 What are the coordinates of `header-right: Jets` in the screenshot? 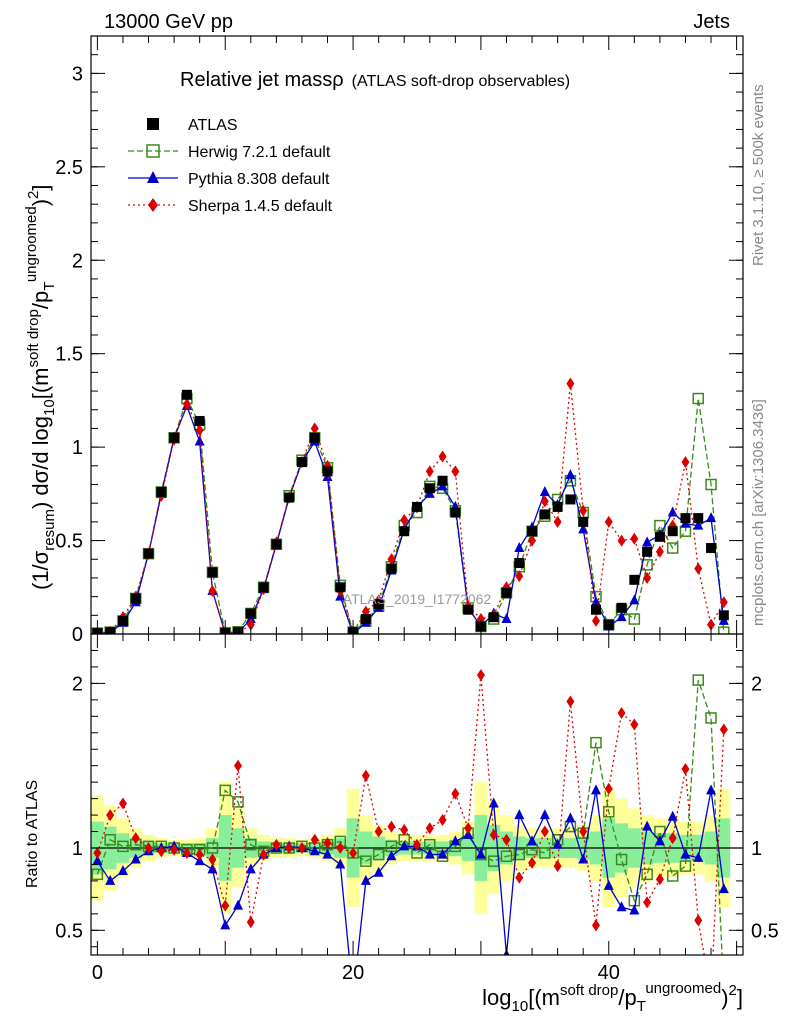 It's located at (711, 22).